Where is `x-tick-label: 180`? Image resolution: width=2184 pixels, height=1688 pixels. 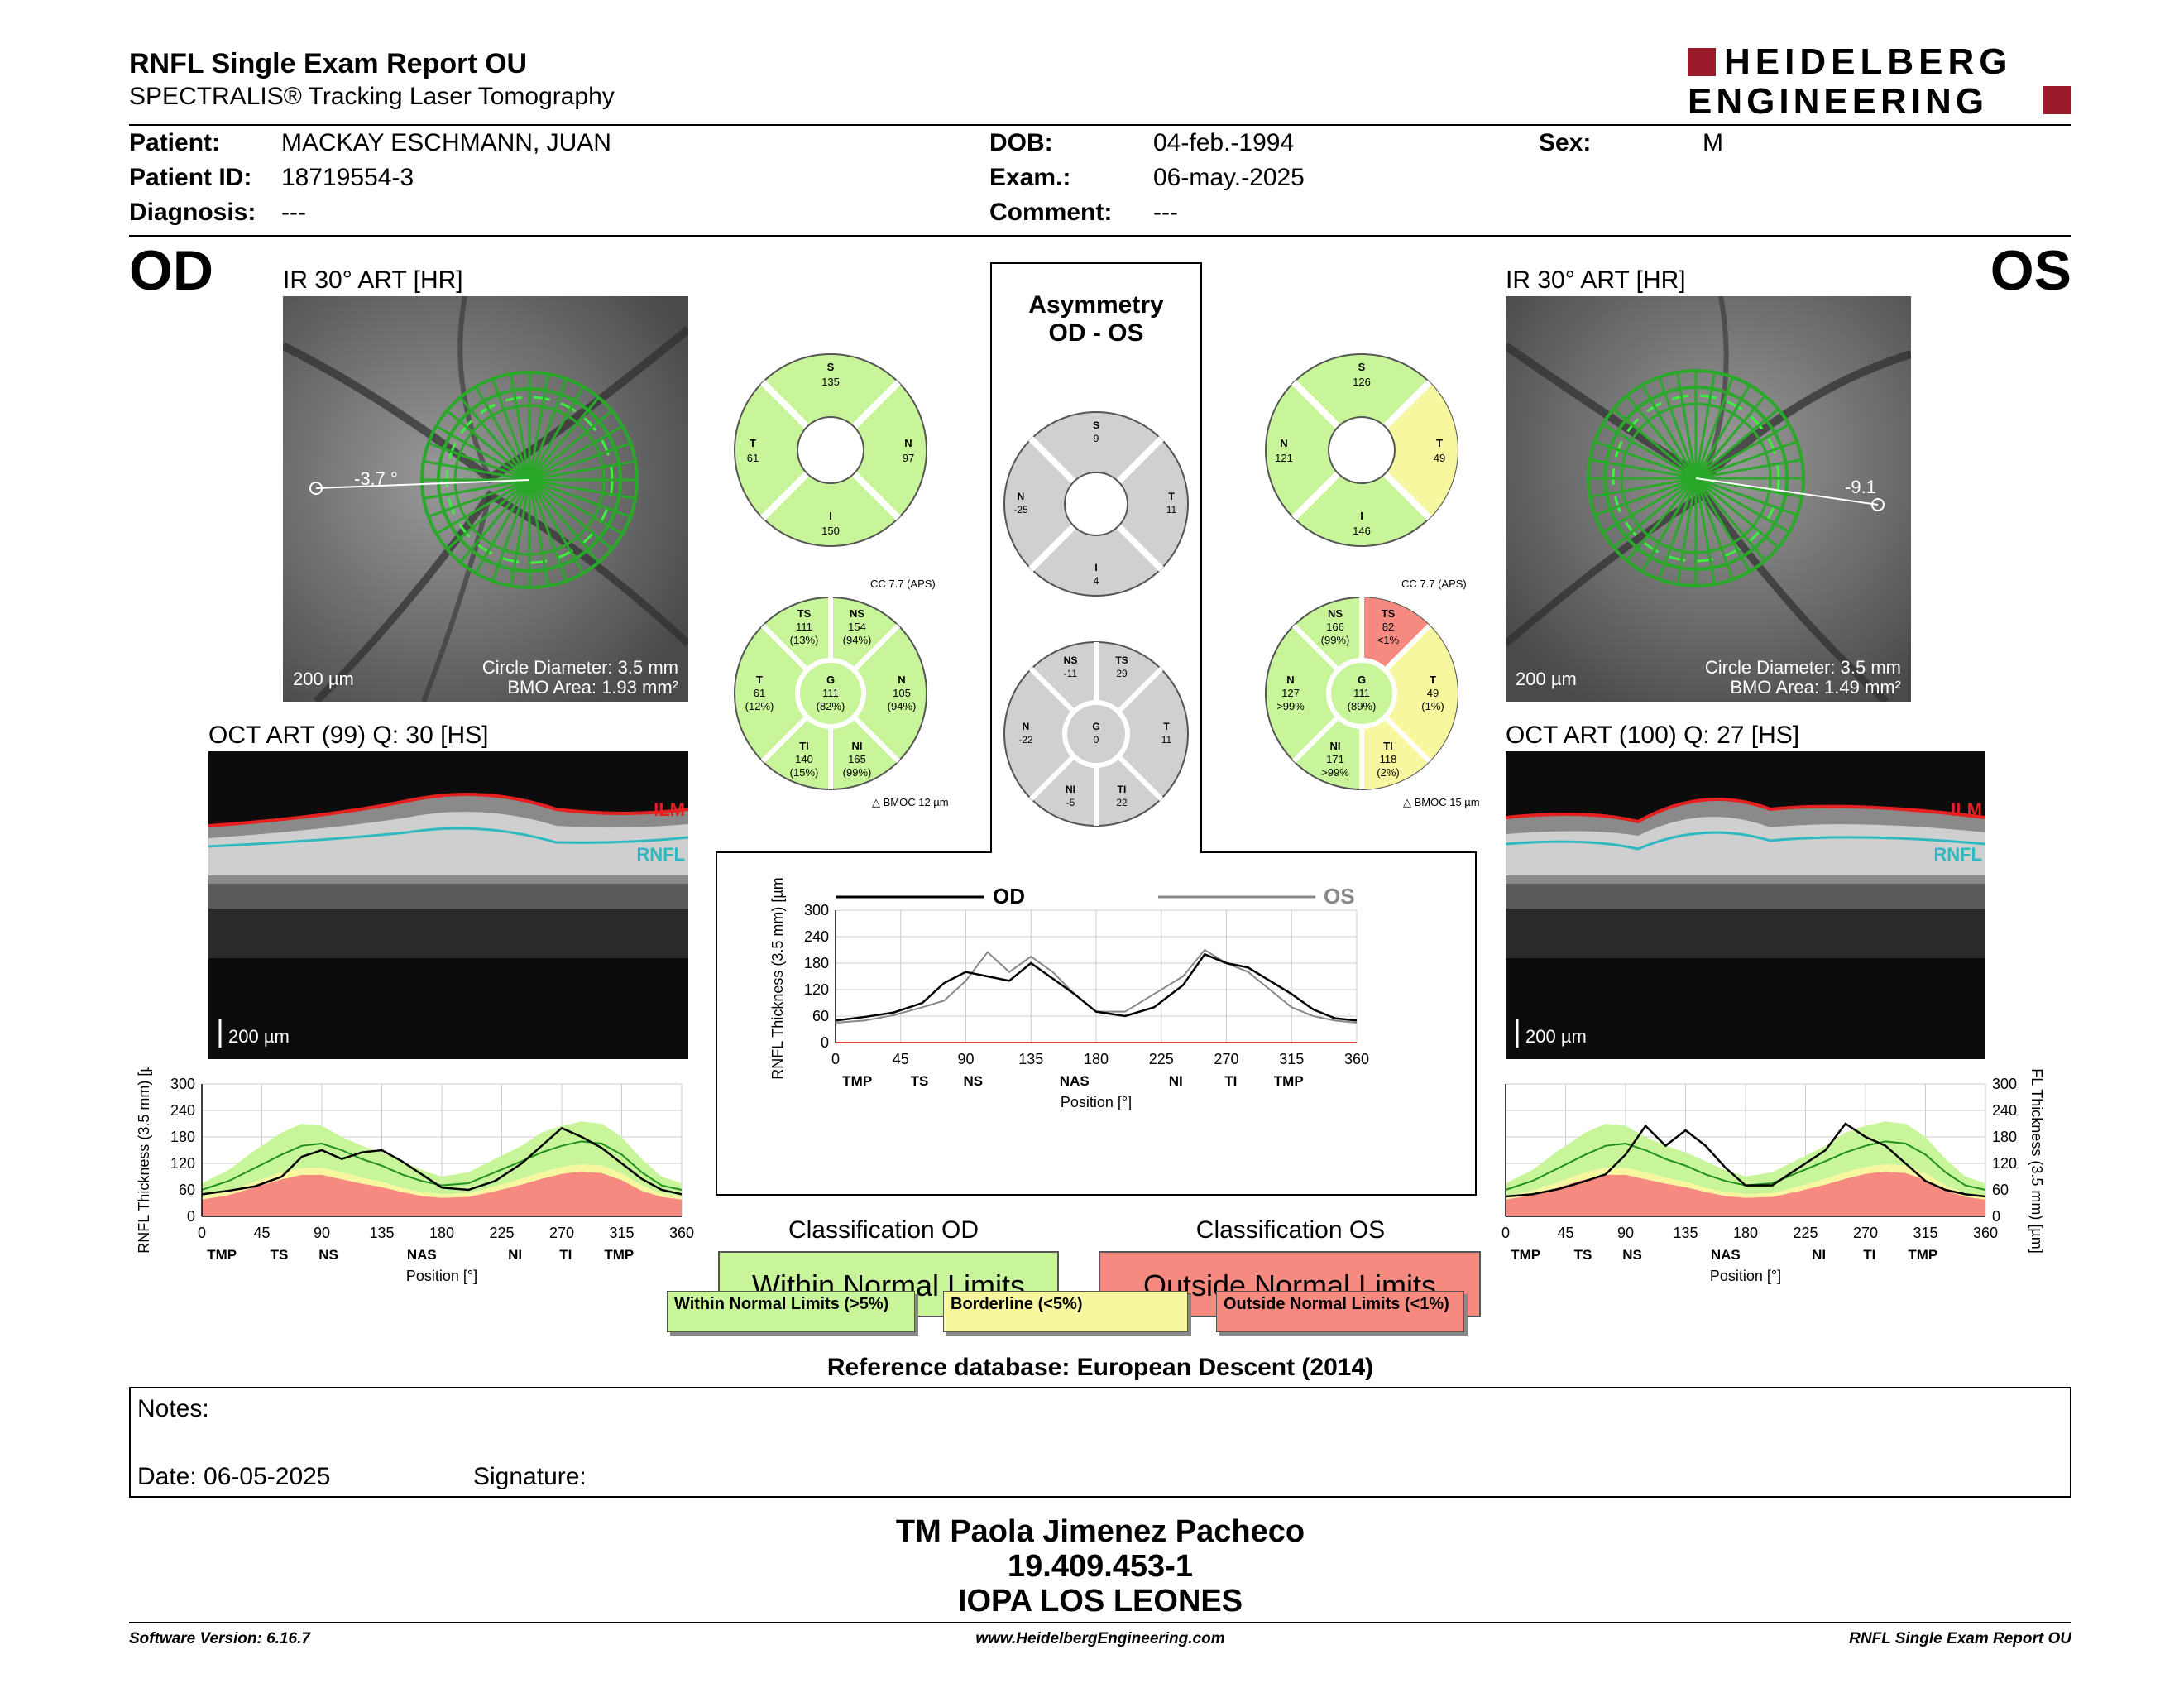
x-tick-label: 180 is located at coordinates (441, 1233).